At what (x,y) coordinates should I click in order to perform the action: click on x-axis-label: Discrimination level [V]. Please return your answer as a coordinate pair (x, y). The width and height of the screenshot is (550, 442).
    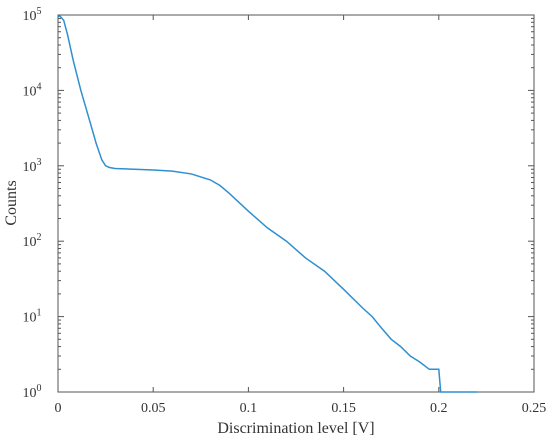
    Looking at the image, I should click on (295, 428).